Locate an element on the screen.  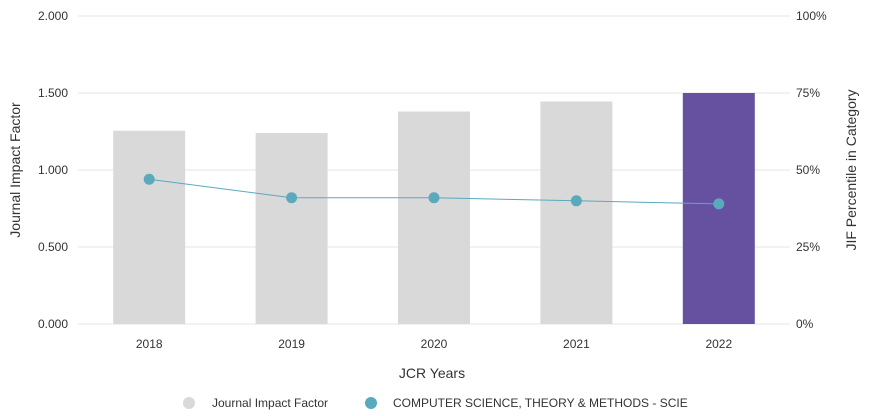
y2-tick-label: 100% is located at coordinates (811, 16).